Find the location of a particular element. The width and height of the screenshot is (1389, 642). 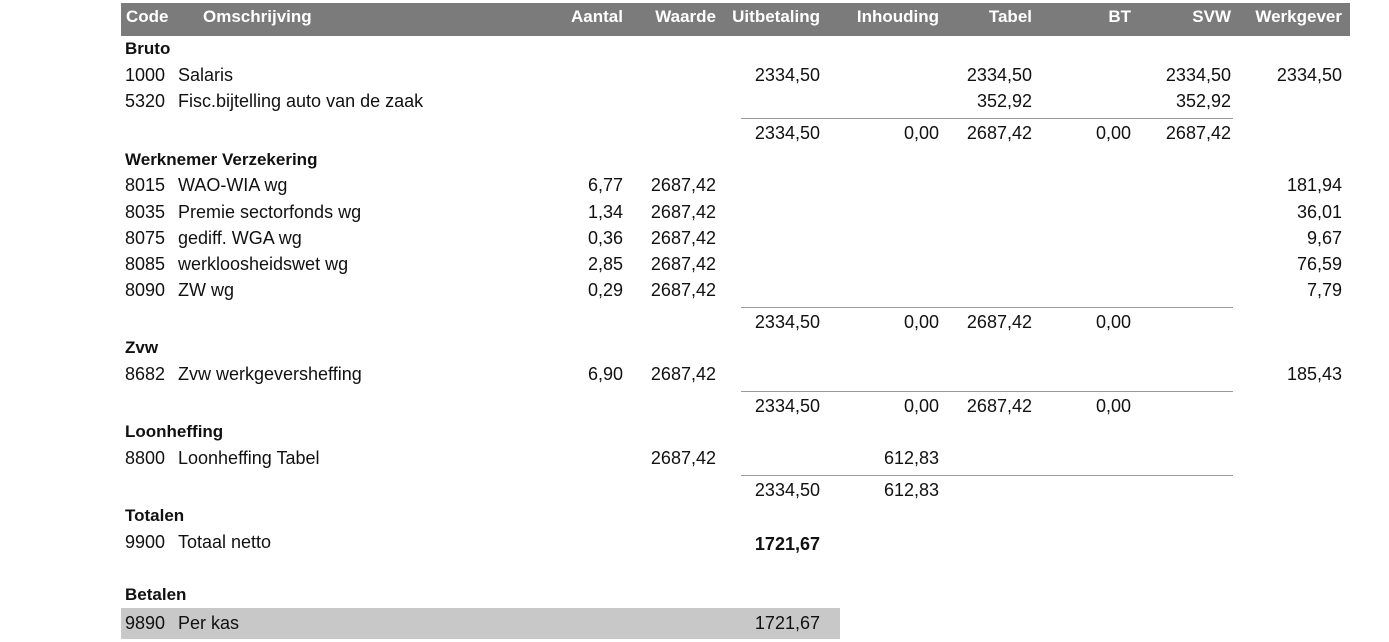

net-total-value: 1721,67 is located at coordinates (787, 544).